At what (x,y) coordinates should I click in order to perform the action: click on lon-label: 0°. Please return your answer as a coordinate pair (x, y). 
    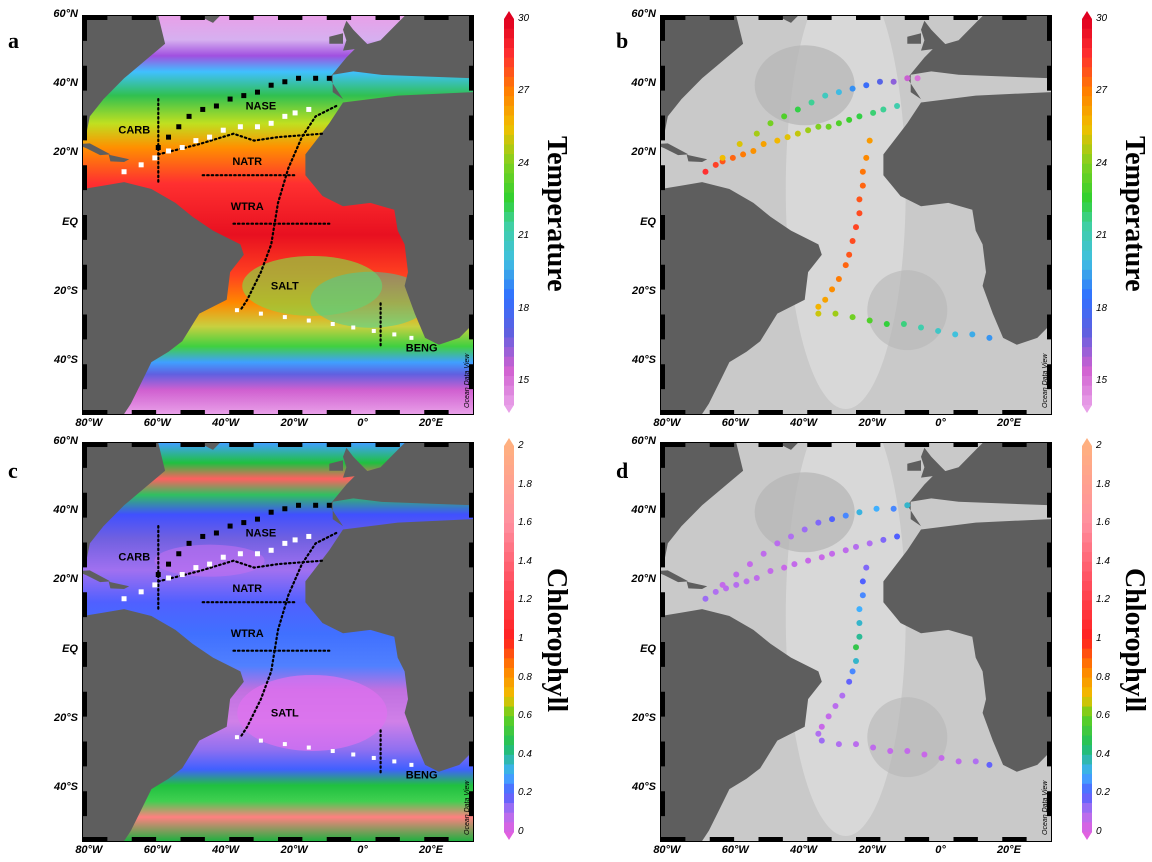
    Looking at the image, I should click on (362, 850).